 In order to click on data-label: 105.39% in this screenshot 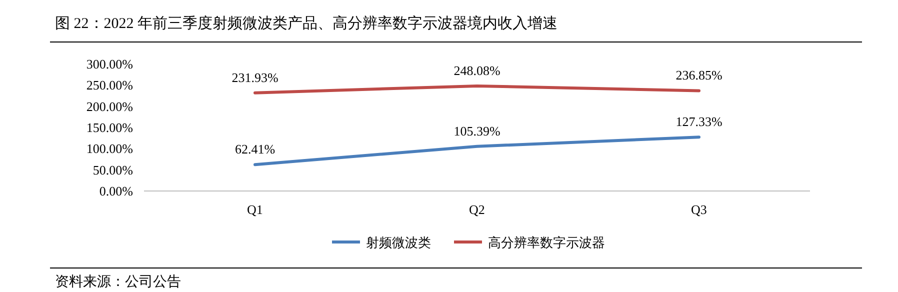, I will do `click(477, 130)`.